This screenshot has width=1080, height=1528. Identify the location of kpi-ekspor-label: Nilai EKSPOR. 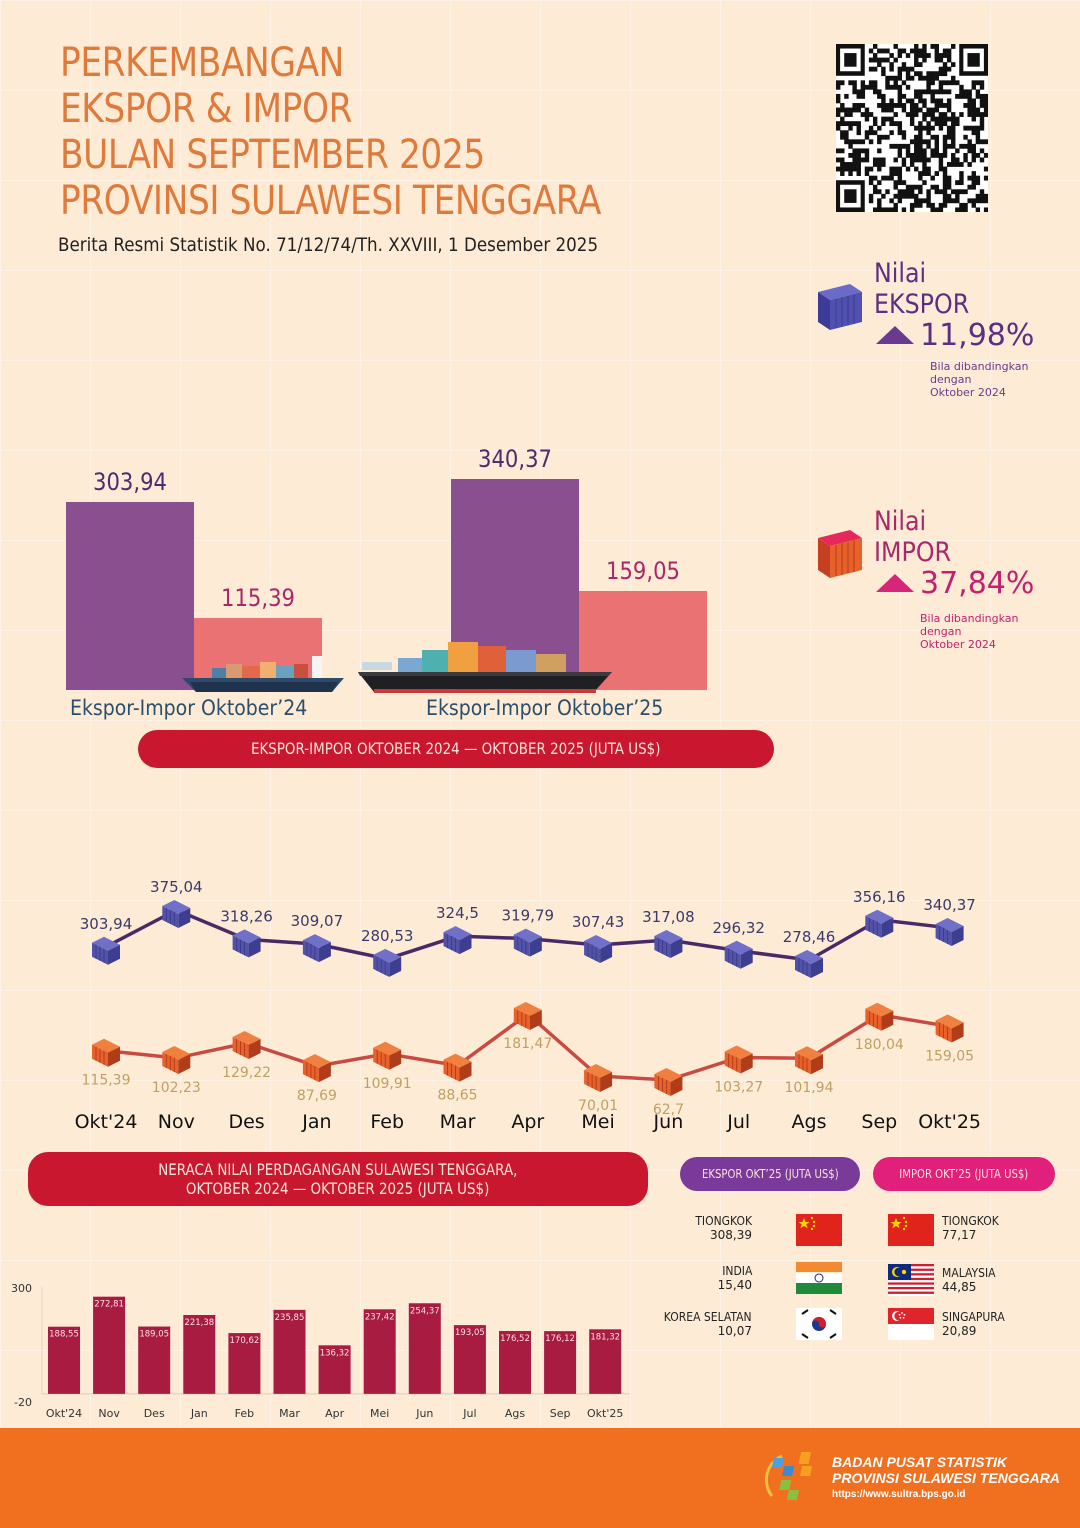
(921, 289).